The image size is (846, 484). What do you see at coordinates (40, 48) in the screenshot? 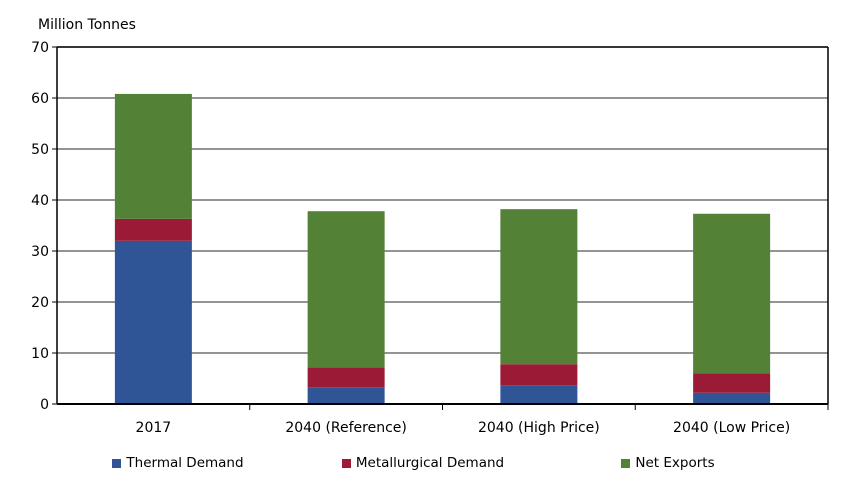
I see `y-tick-label: 70` at bounding box center [40, 48].